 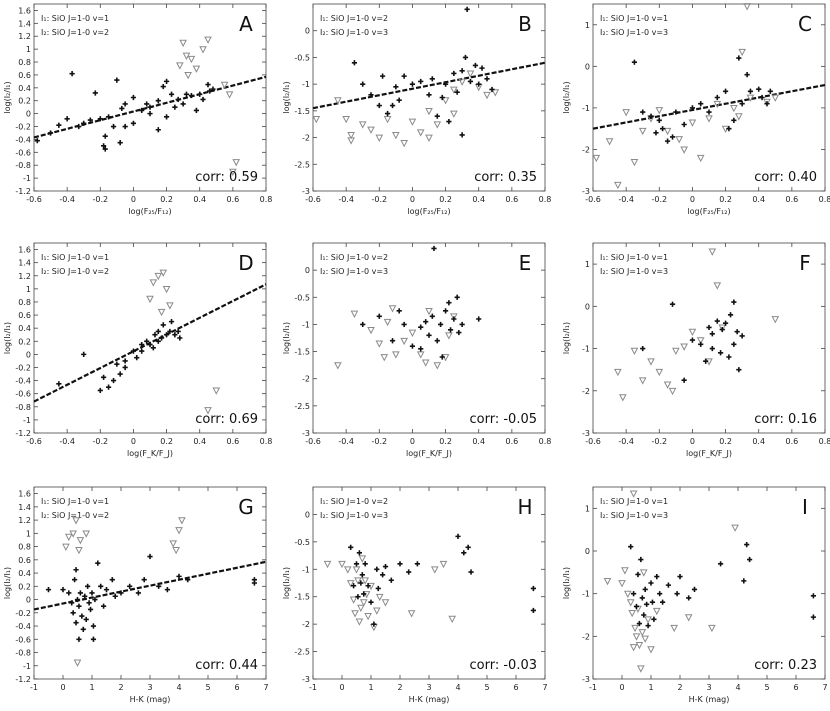 I want to click on x-tick-label: 3, so click(x=149, y=687).